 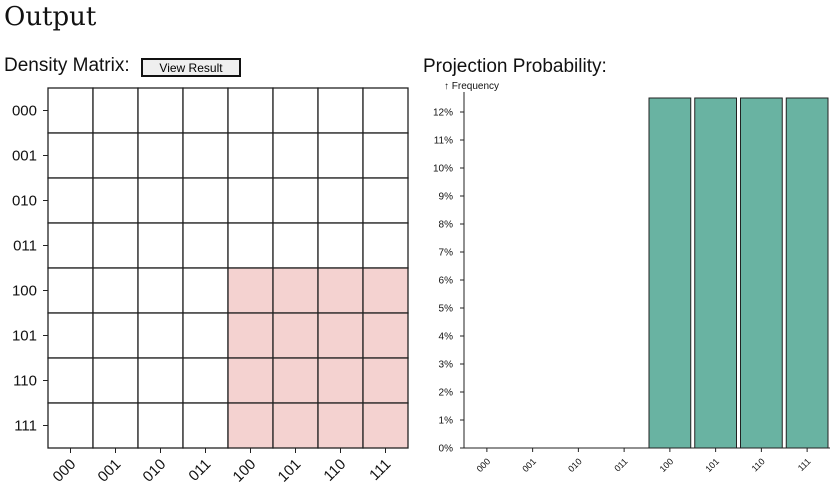 I want to click on row-label: 110, so click(x=25, y=381).